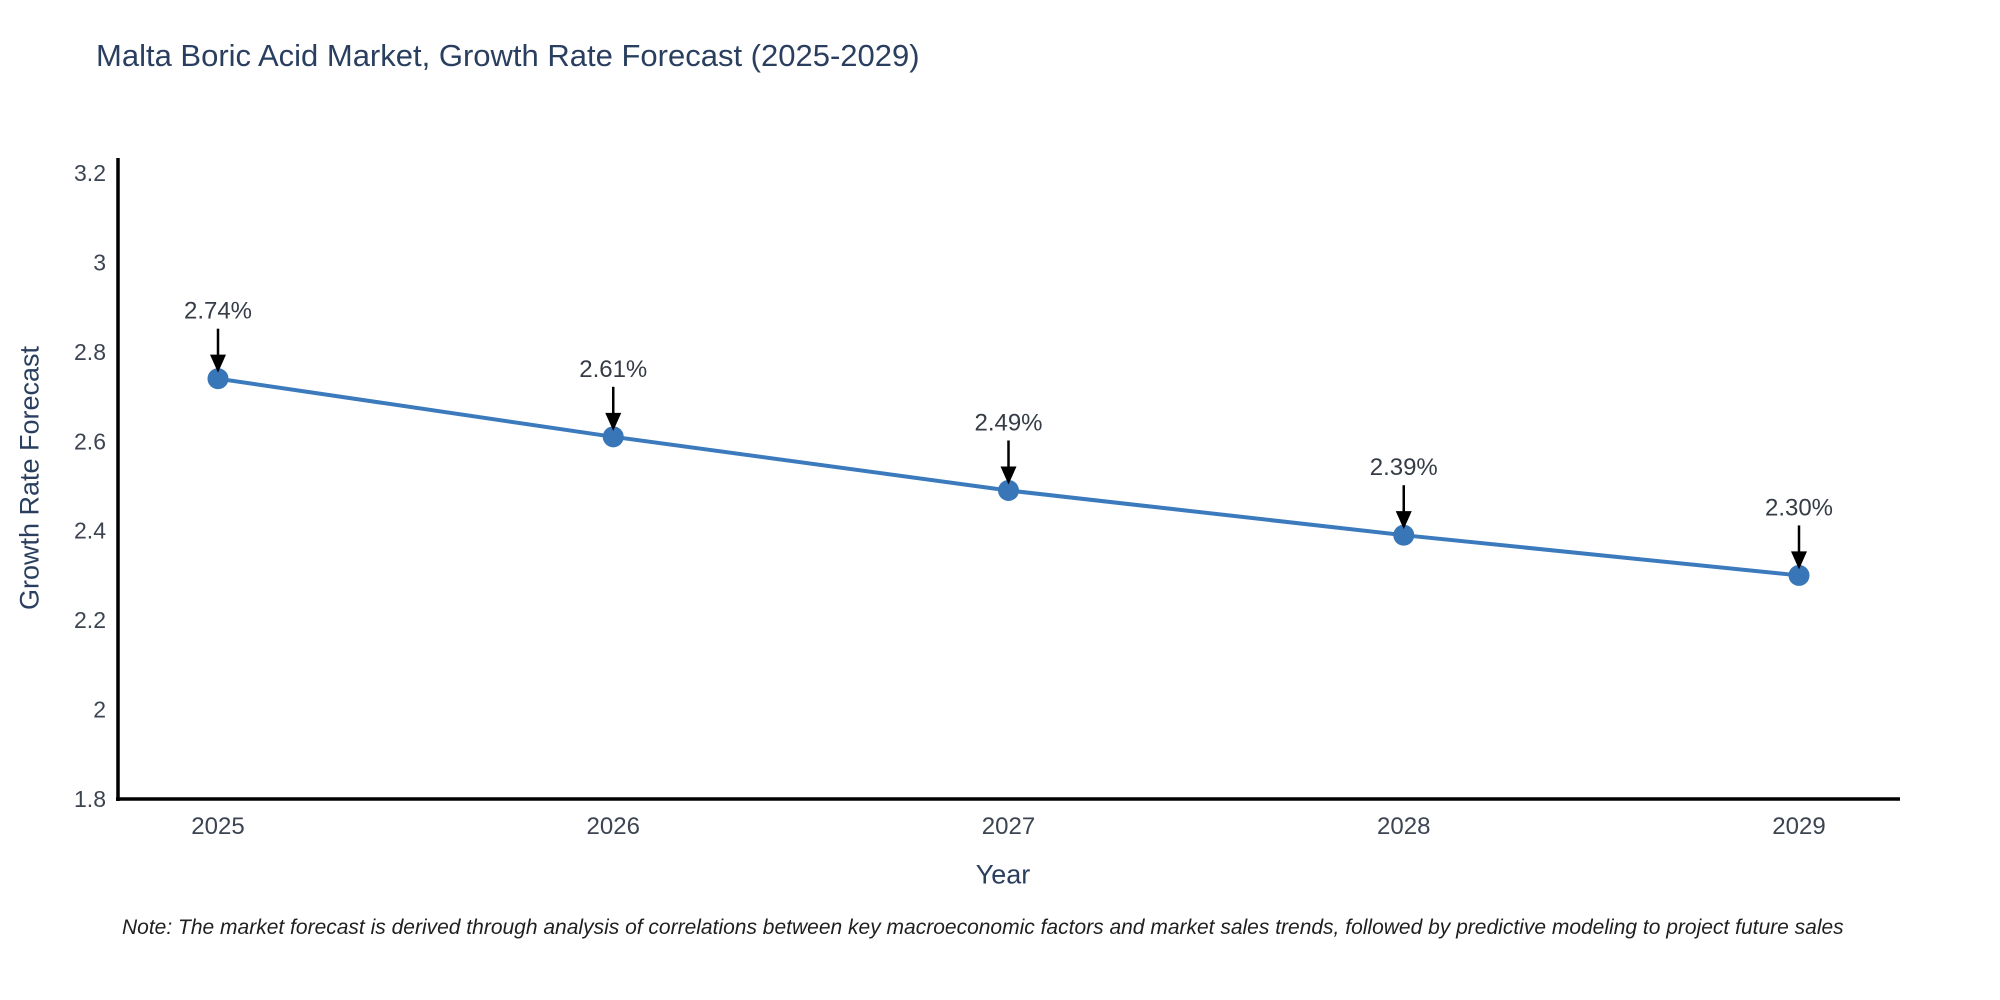  I want to click on y-tick-label: 2.8, so click(90, 352).